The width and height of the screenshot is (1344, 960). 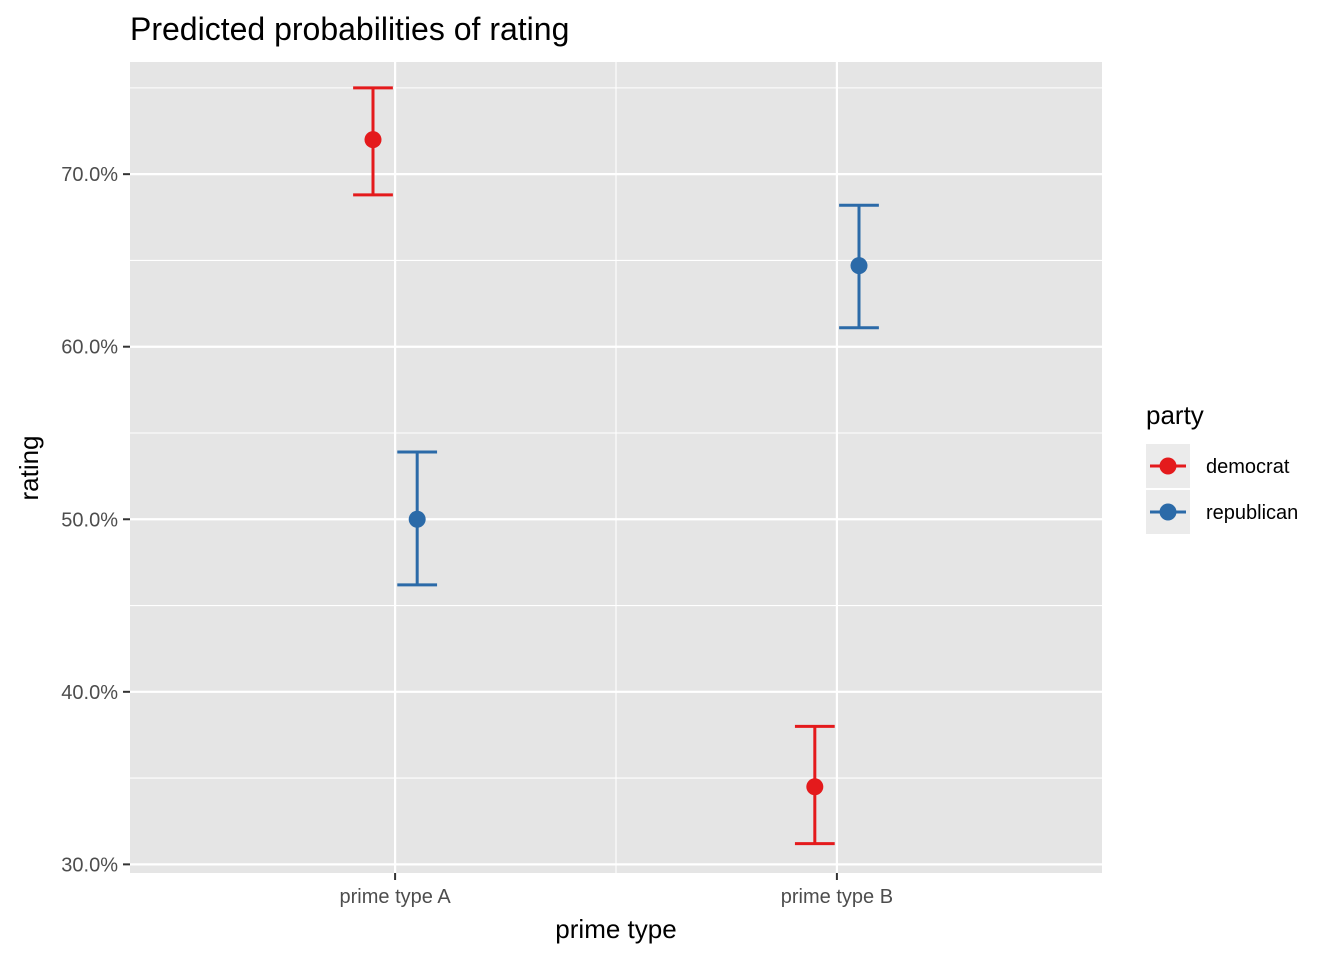 What do you see at coordinates (1175, 415) in the screenshot?
I see `legend-title: party` at bounding box center [1175, 415].